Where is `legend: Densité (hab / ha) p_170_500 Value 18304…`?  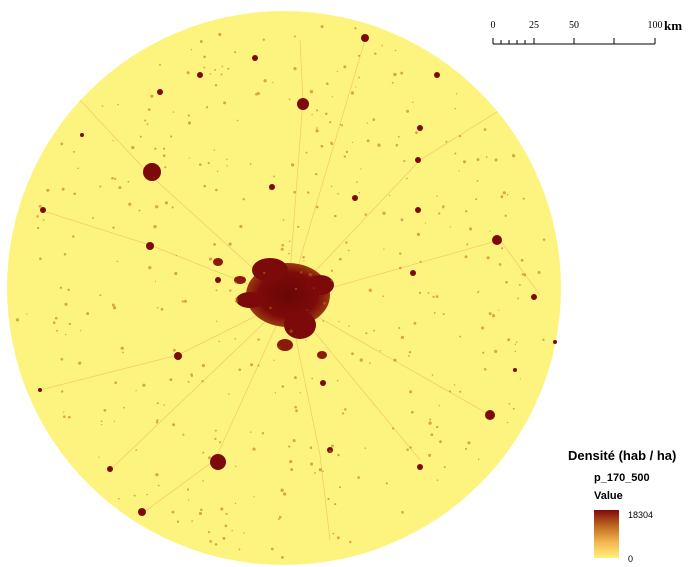 legend: Densité (hab / ha) p_170_500 Value 18304… is located at coordinates (630, 507).